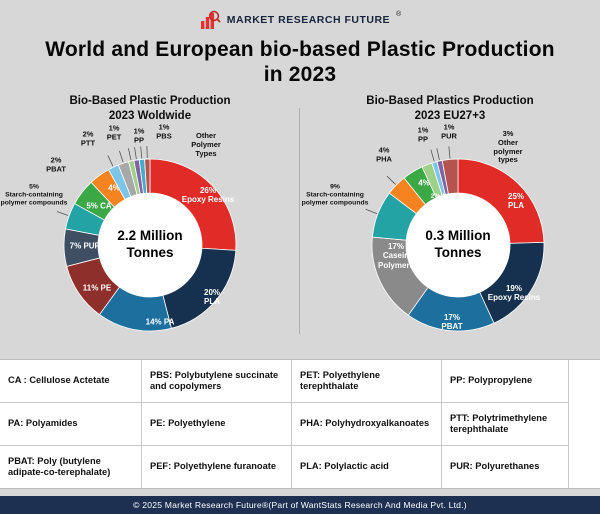  What do you see at coordinates (366, 382) in the screenshot?
I see `legend-item: PET: Polyethylene terephthalate` at bounding box center [366, 382].